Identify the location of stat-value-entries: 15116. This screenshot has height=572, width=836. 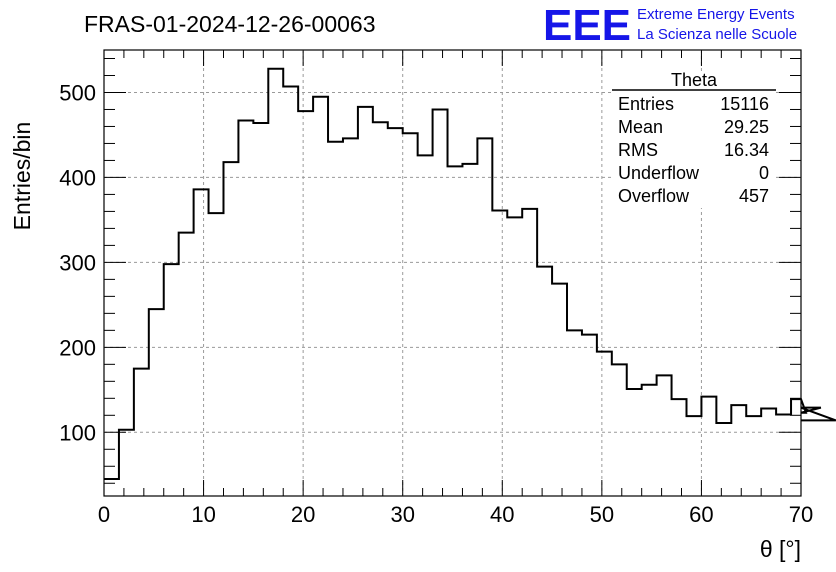
(744, 104).